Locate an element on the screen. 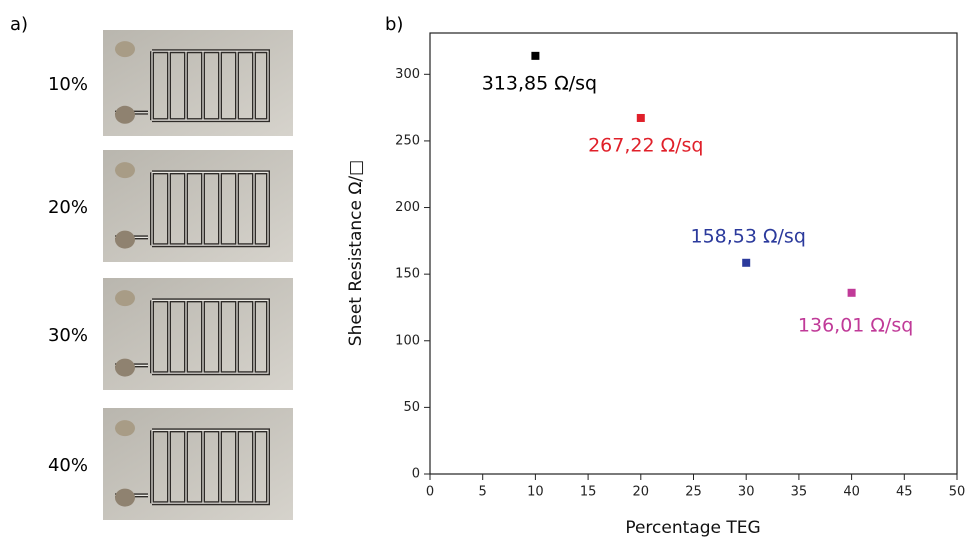 The width and height of the screenshot is (968, 546). photo-label: 10% is located at coordinates (68, 84).